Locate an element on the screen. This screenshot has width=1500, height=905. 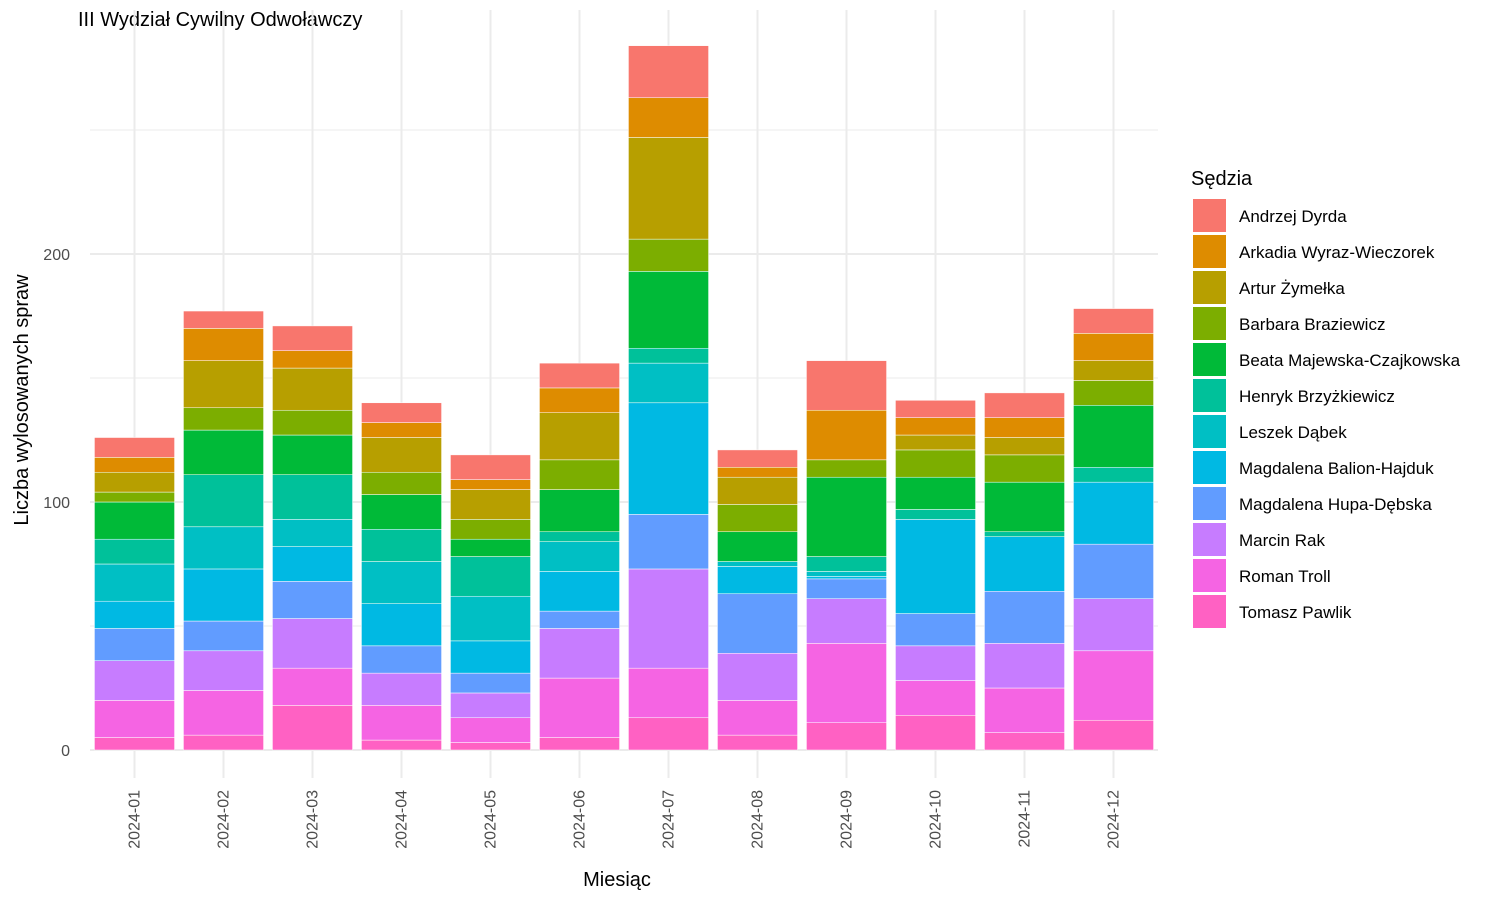
legend-label: Artur Żymełka is located at coordinates (1292, 288).